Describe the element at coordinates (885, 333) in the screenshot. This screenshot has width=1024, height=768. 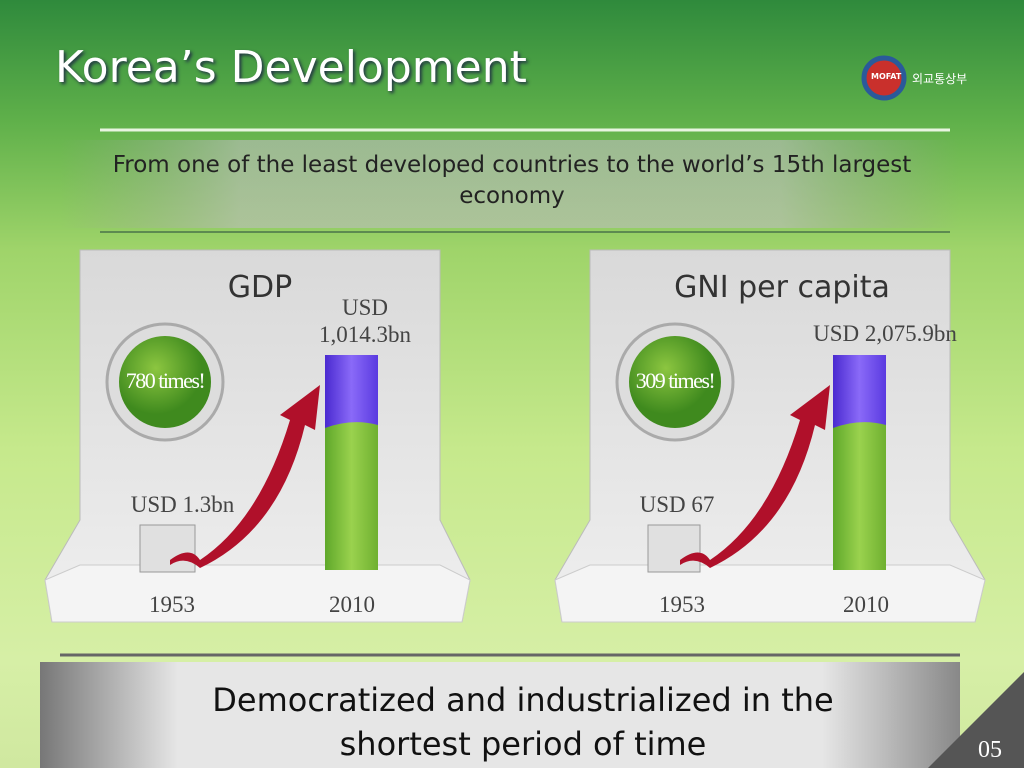
I see `end-label: USD 2,075.9bn` at that location.